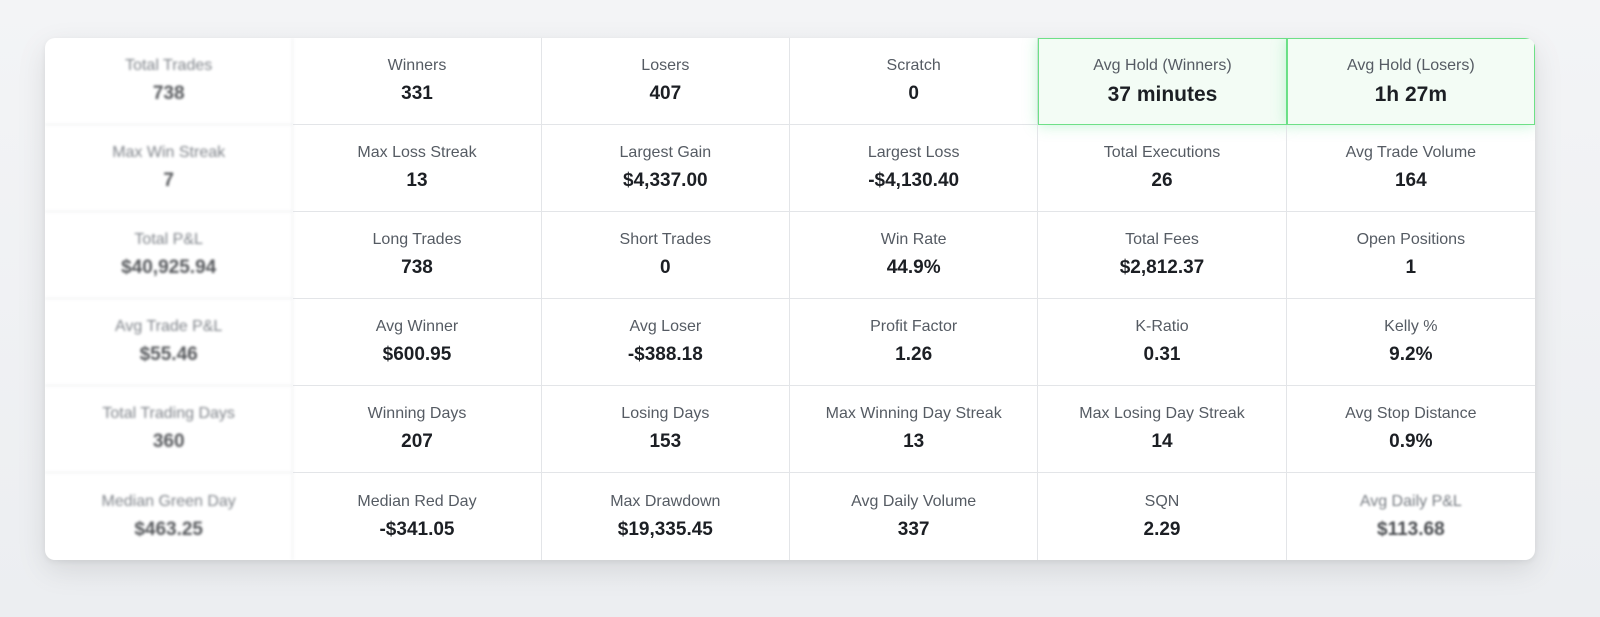  Describe the element at coordinates (1410, 180) in the screenshot. I see `stat-value: 164` at that location.